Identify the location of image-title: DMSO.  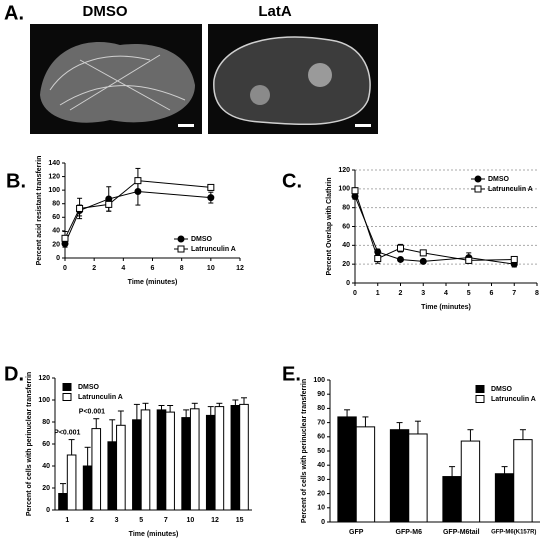
(105, 11).